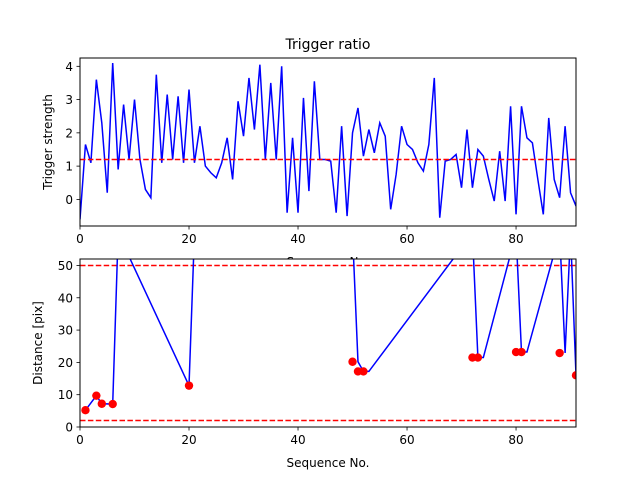 Image resolution: width=640 pixels, height=480 pixels. I want to click on top-y-tick-label: 3, so click(69, 100).